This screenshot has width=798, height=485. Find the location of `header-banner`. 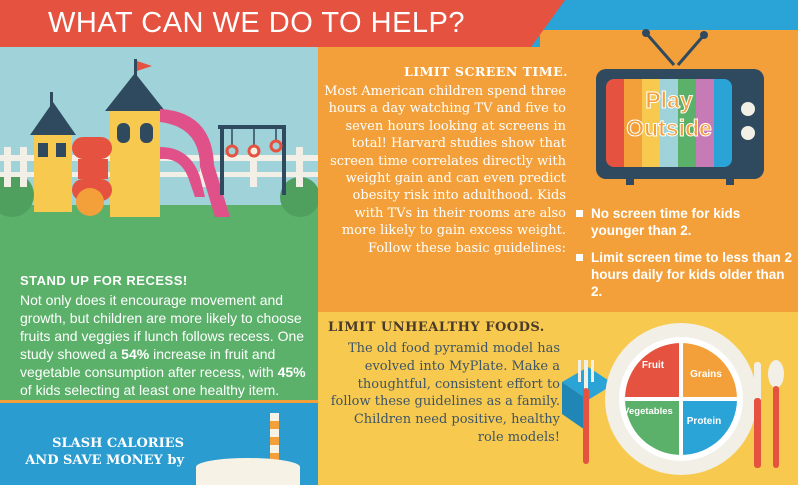

header-banner is located at coordinates (282, 23).